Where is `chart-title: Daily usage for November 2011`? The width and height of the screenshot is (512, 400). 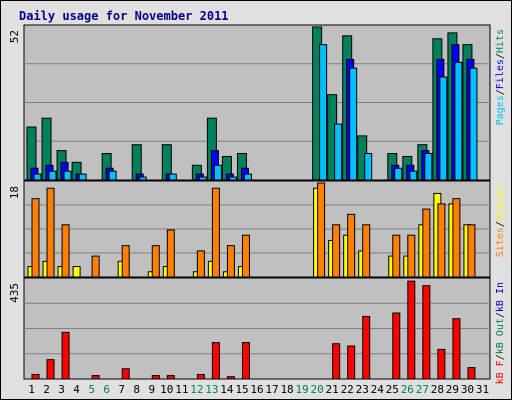
chart-title: Daily usage for November 2011 is located at coordinates (124, 16).